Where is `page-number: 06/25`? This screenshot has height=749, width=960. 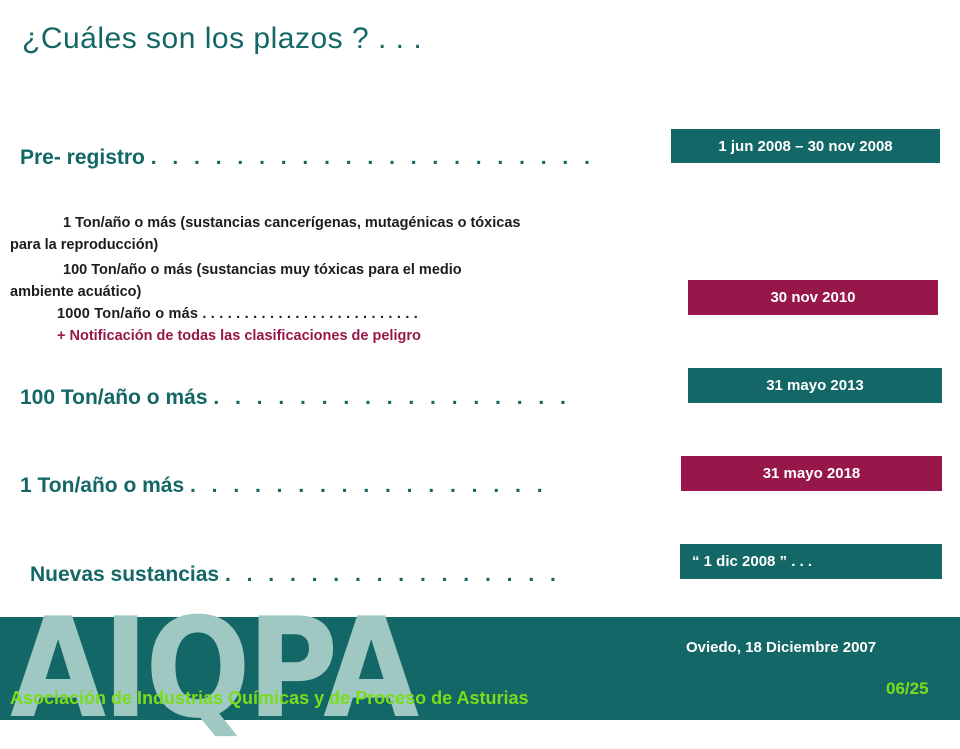 page-number: 06/25 is located at coordinates (907, 688).